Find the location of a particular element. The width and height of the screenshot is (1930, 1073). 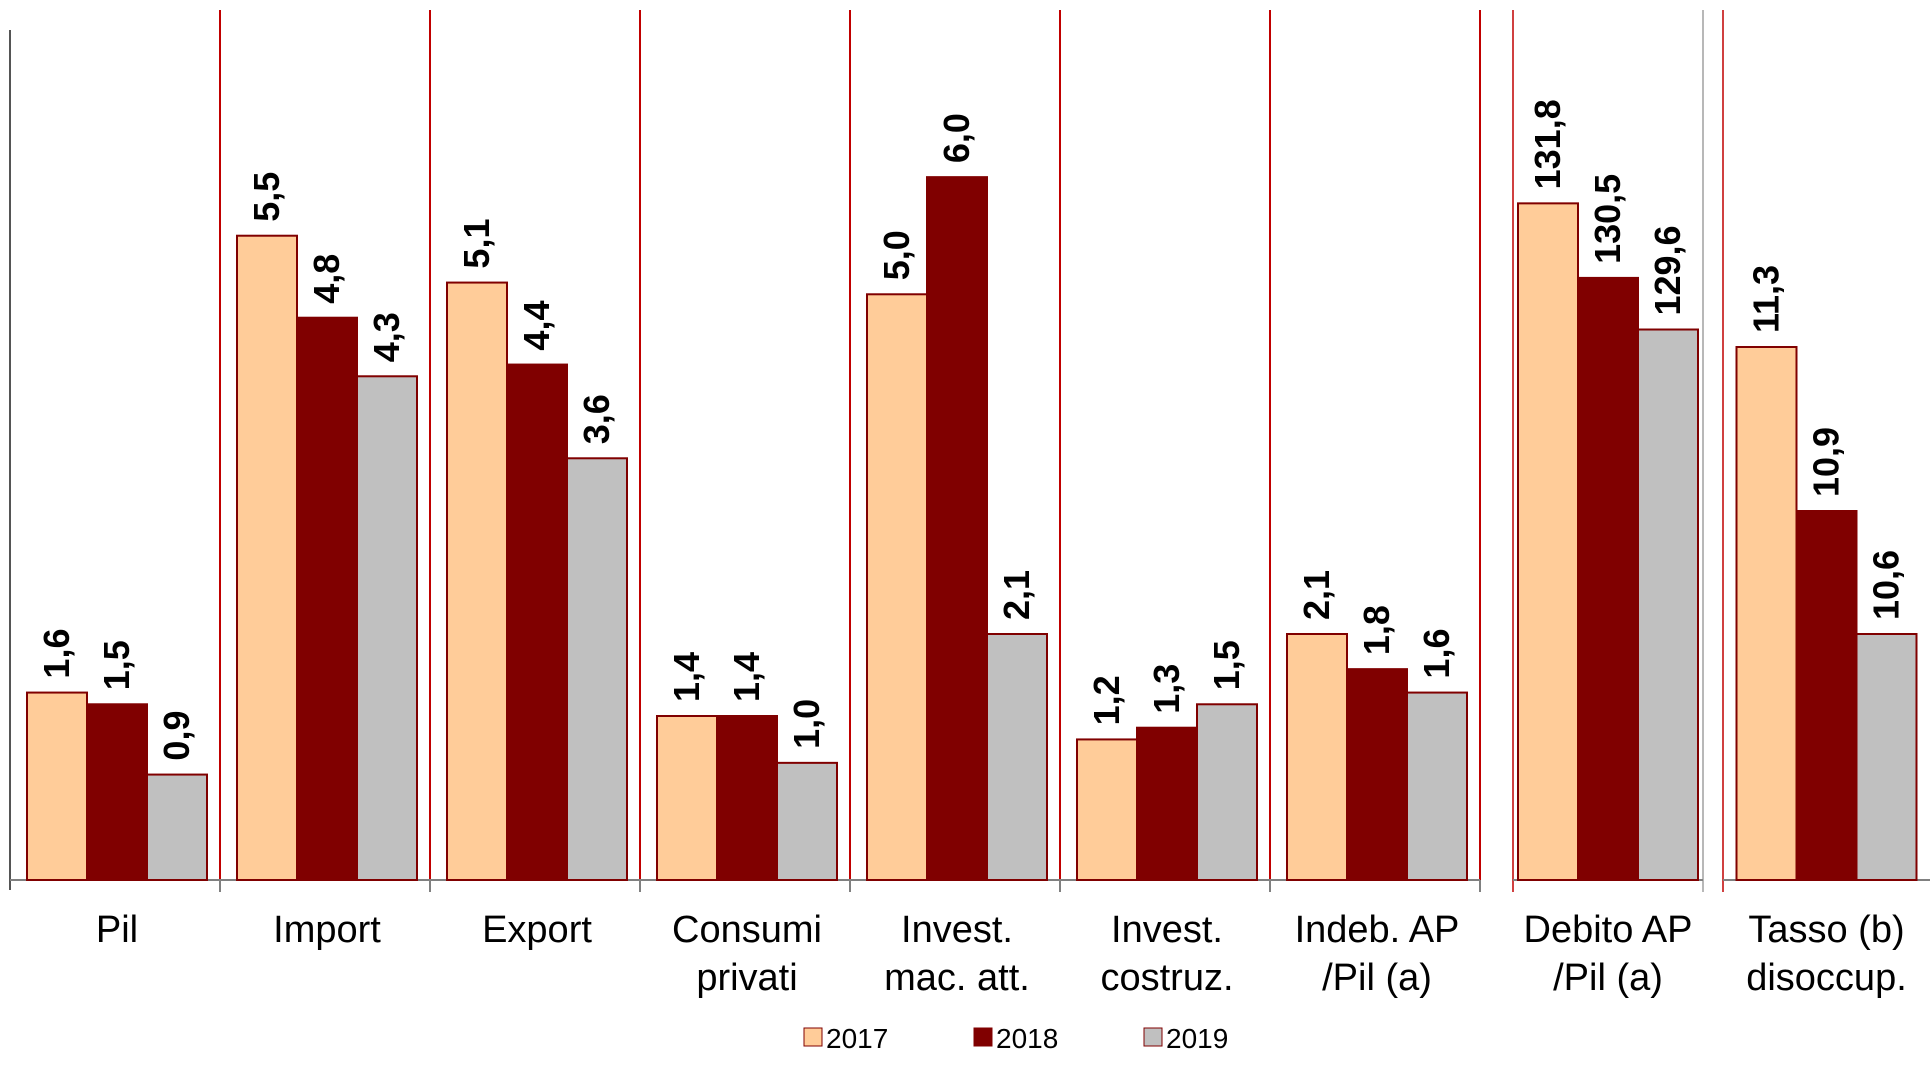

data-label: 4,8 is located at coordinates (326, 279).